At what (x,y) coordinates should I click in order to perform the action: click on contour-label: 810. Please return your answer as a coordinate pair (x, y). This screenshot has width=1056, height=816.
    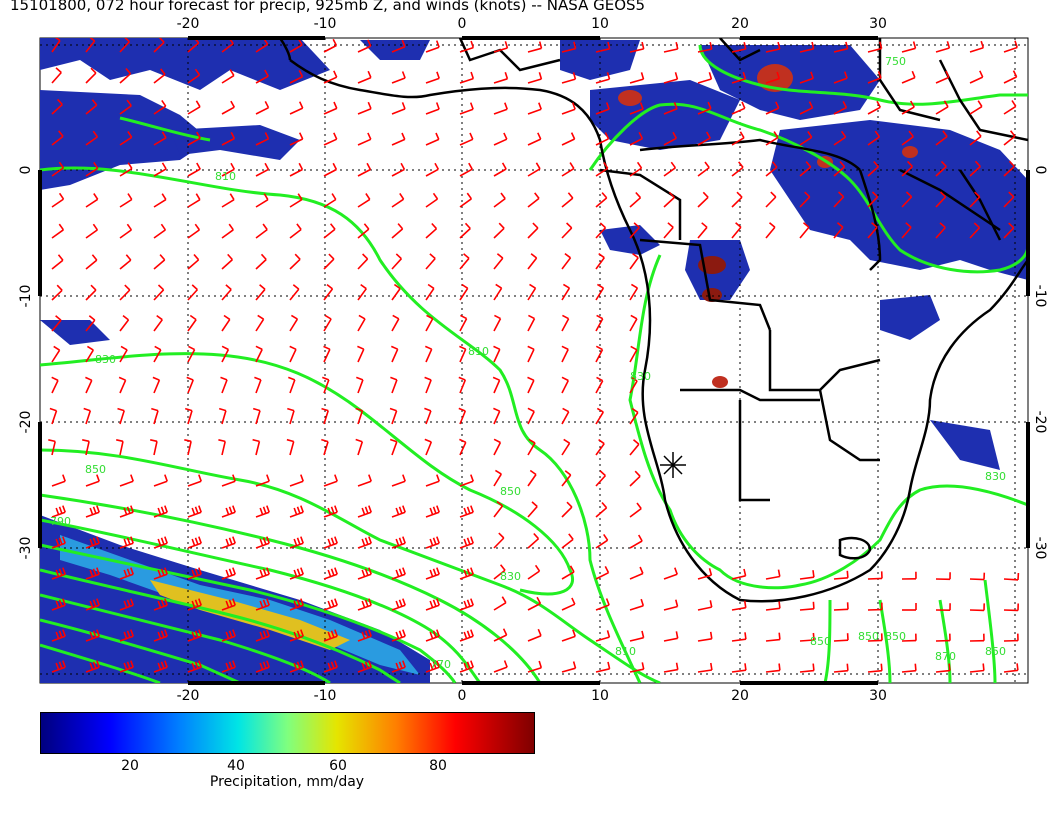
    Looking at the image, I should click on (625, 651).